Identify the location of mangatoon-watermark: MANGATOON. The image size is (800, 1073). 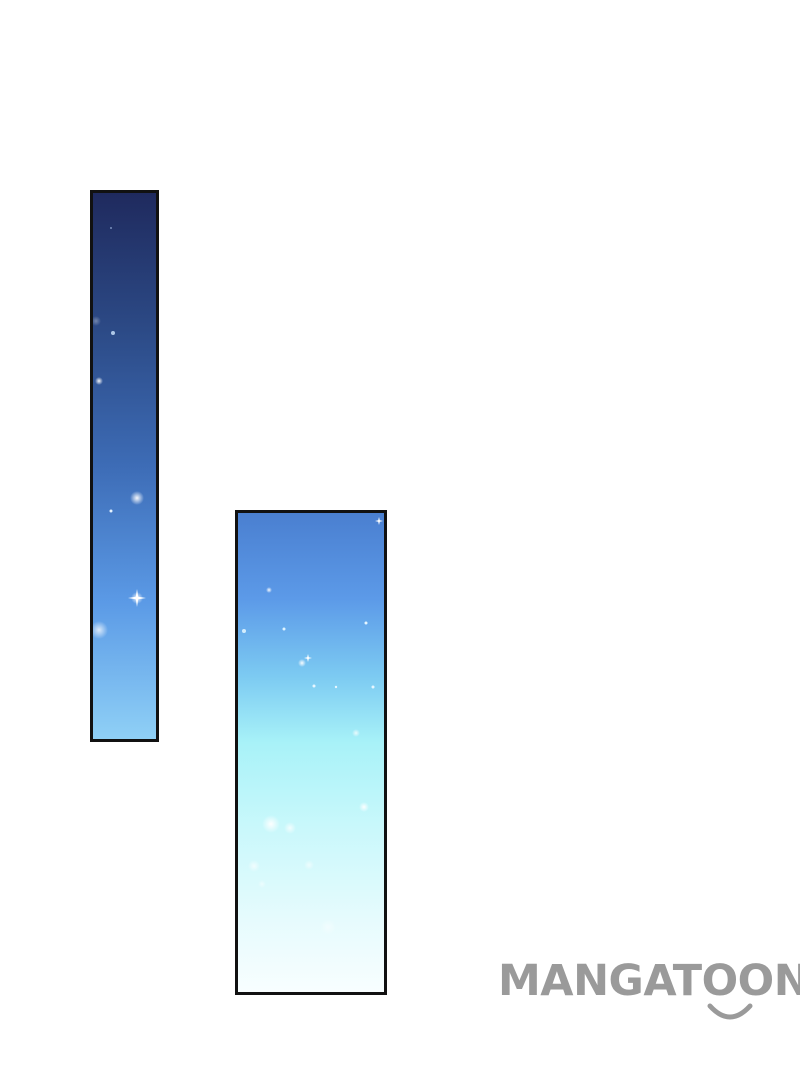
(649, 991).